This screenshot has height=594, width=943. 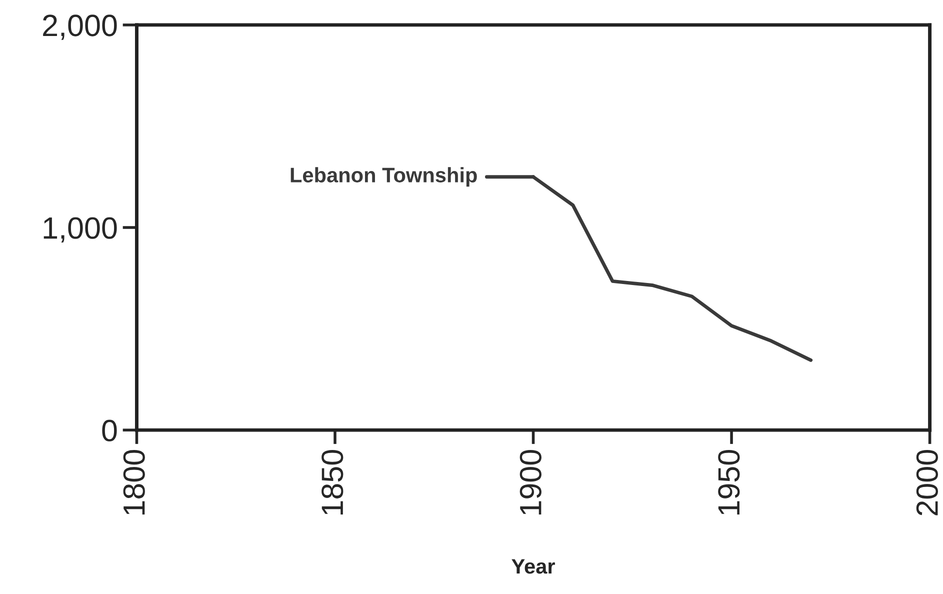 What do you see at coordinates (533, 566) in the screenshot?
I see `x-axis-title: Year` at bounding box center [533, 566].